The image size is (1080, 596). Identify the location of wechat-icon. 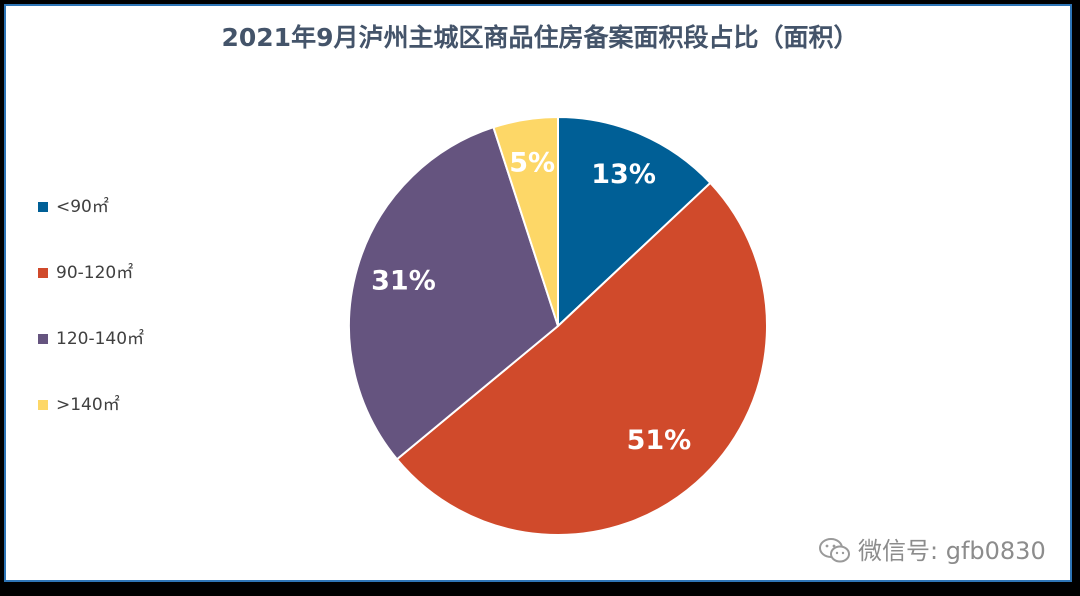
(834, 550).